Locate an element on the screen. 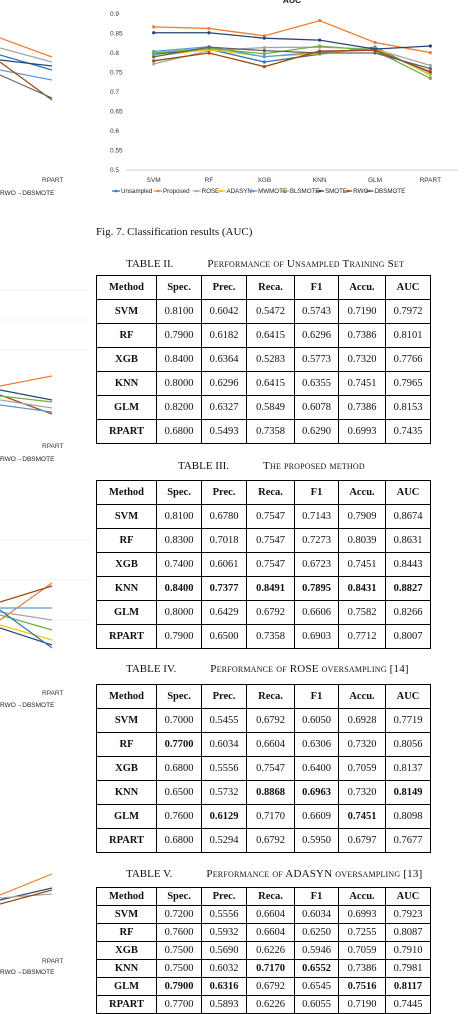 This screenshot has width=474, height=1014. value-cell: 0.6061 is located at coordinates (224, 564).